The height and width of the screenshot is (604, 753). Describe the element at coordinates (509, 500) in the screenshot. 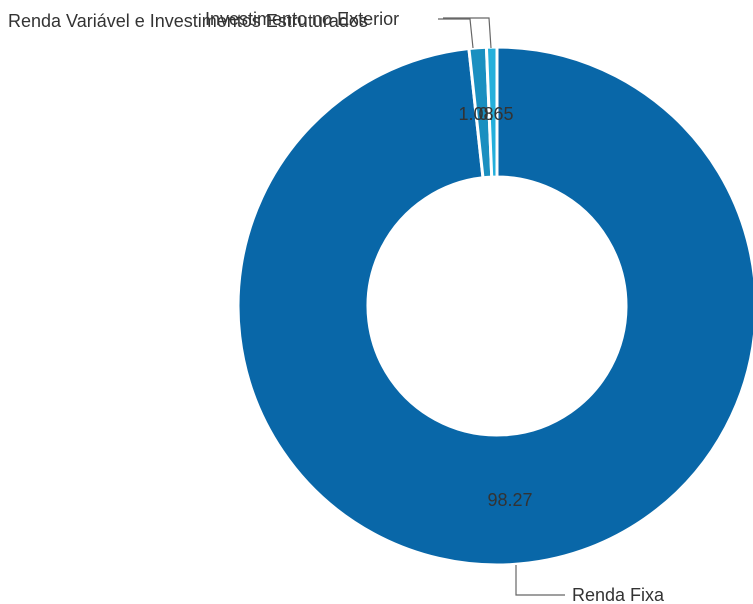

I see `value-label-renda-fixa: 98.27` at that location.